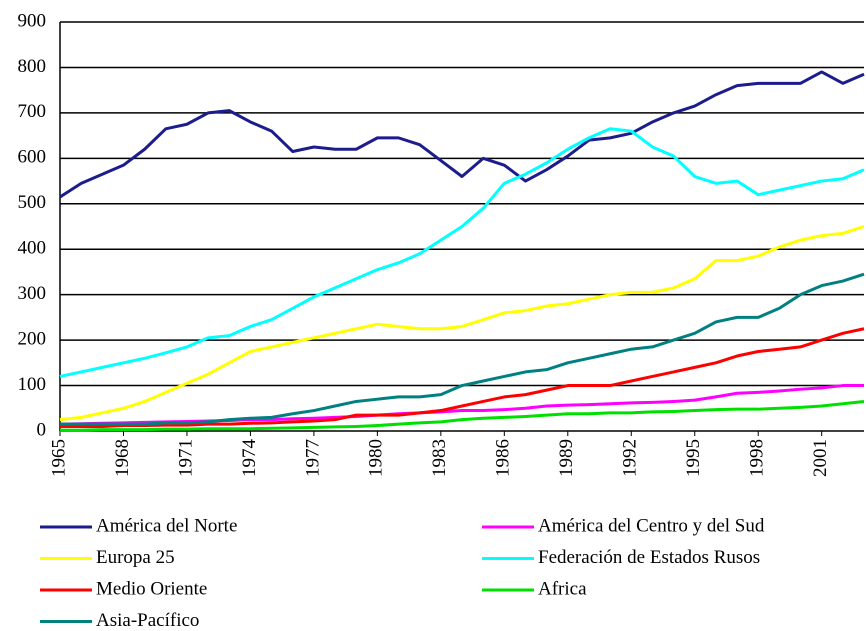  What do you see at coordinates (32, 157) in the screenshot?
I see `y-tick-label: 600` at bounding box center [32, 157].